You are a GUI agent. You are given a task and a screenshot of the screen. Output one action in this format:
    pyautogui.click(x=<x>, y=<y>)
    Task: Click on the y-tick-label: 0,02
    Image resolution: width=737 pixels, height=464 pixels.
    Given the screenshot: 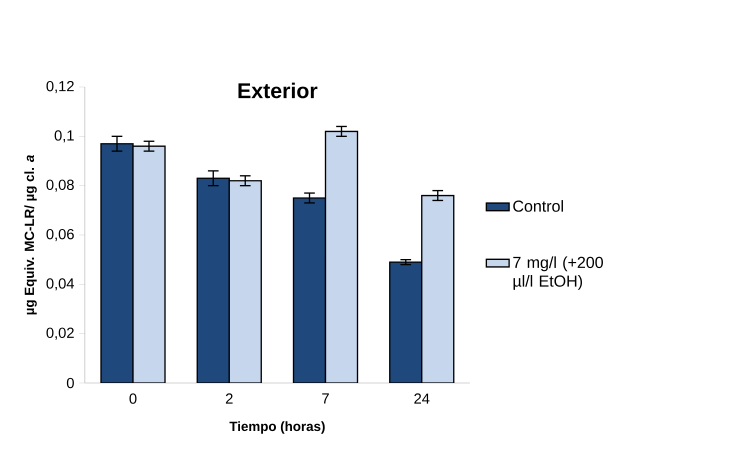 What is the action you would take?
    pyautogui.click(x=60, y=334)
    